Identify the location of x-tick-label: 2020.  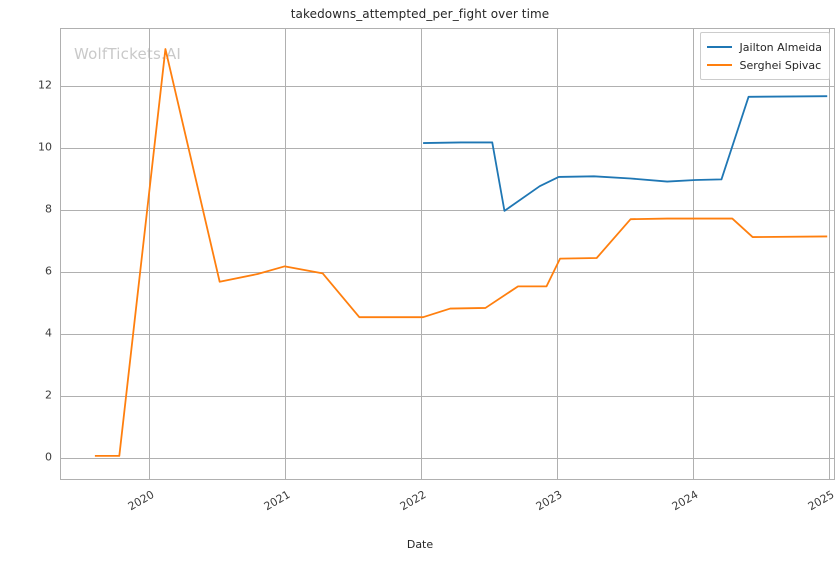
(141, 501).